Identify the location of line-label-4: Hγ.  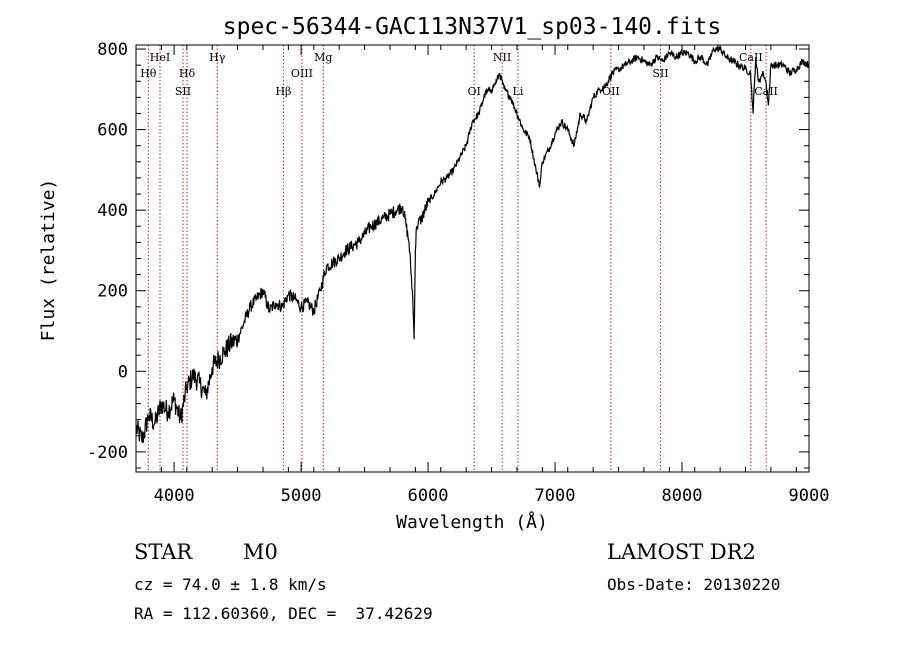
(217, 57).